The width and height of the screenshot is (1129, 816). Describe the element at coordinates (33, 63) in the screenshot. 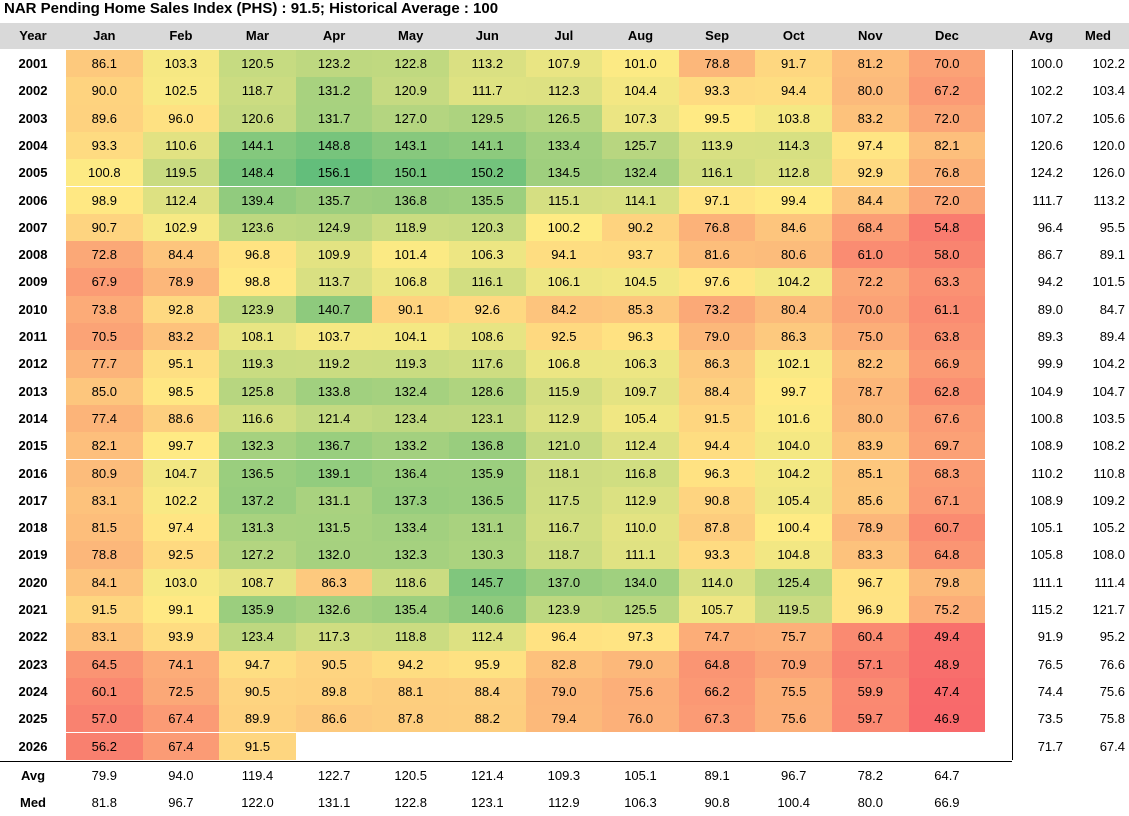

I see `year-label-2001: 2001` at that location.